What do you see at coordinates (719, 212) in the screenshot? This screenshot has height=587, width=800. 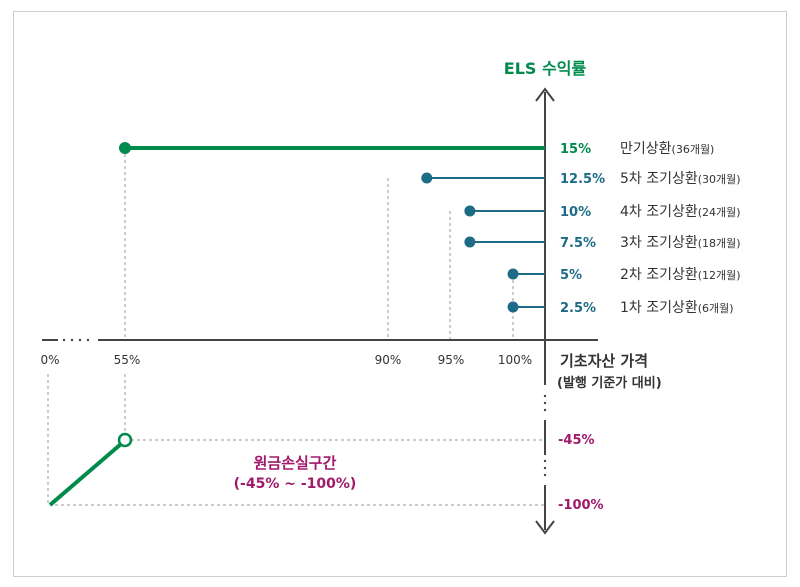 I see `redemption-period-2: (24개월)` at bounding box center [719, 212].